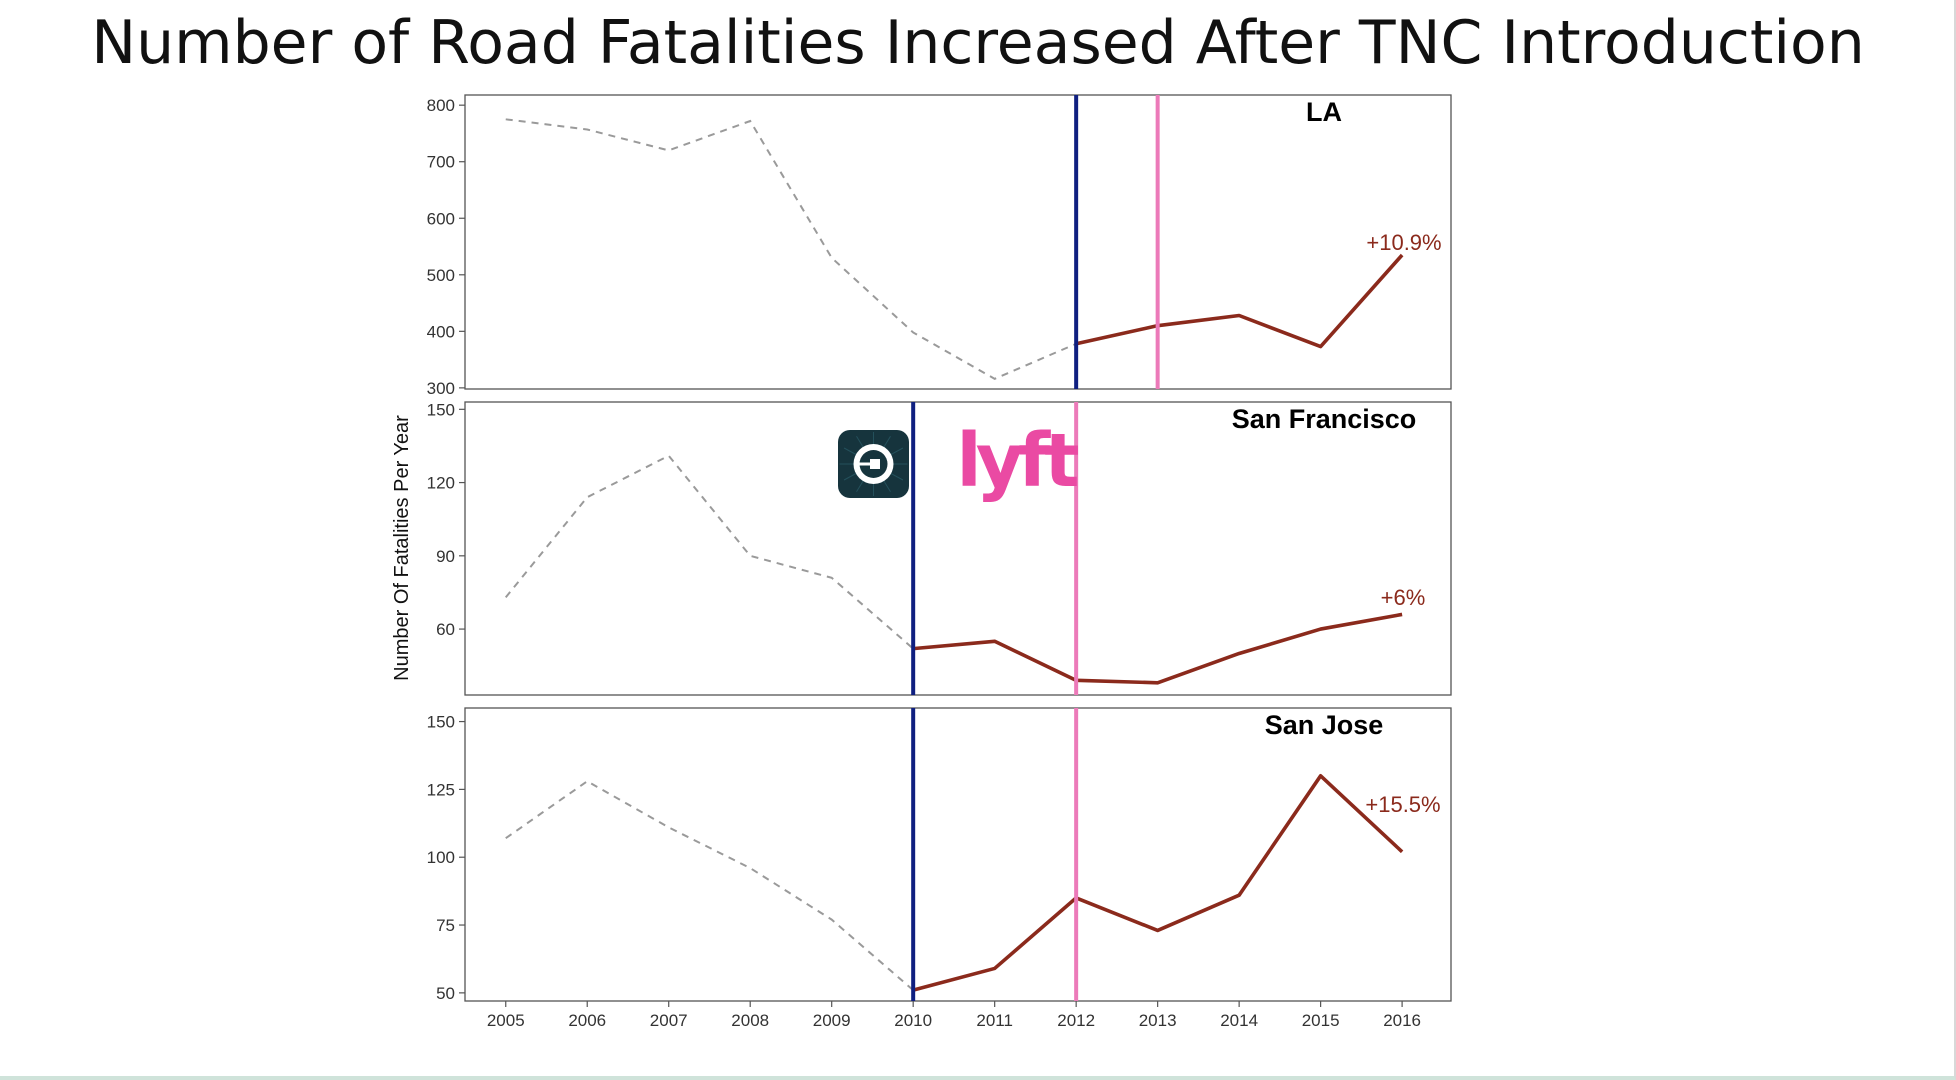 This screenshot has height=1080, width=1956. I want to click on x-tick-label: 2009, so click(832, 1020).